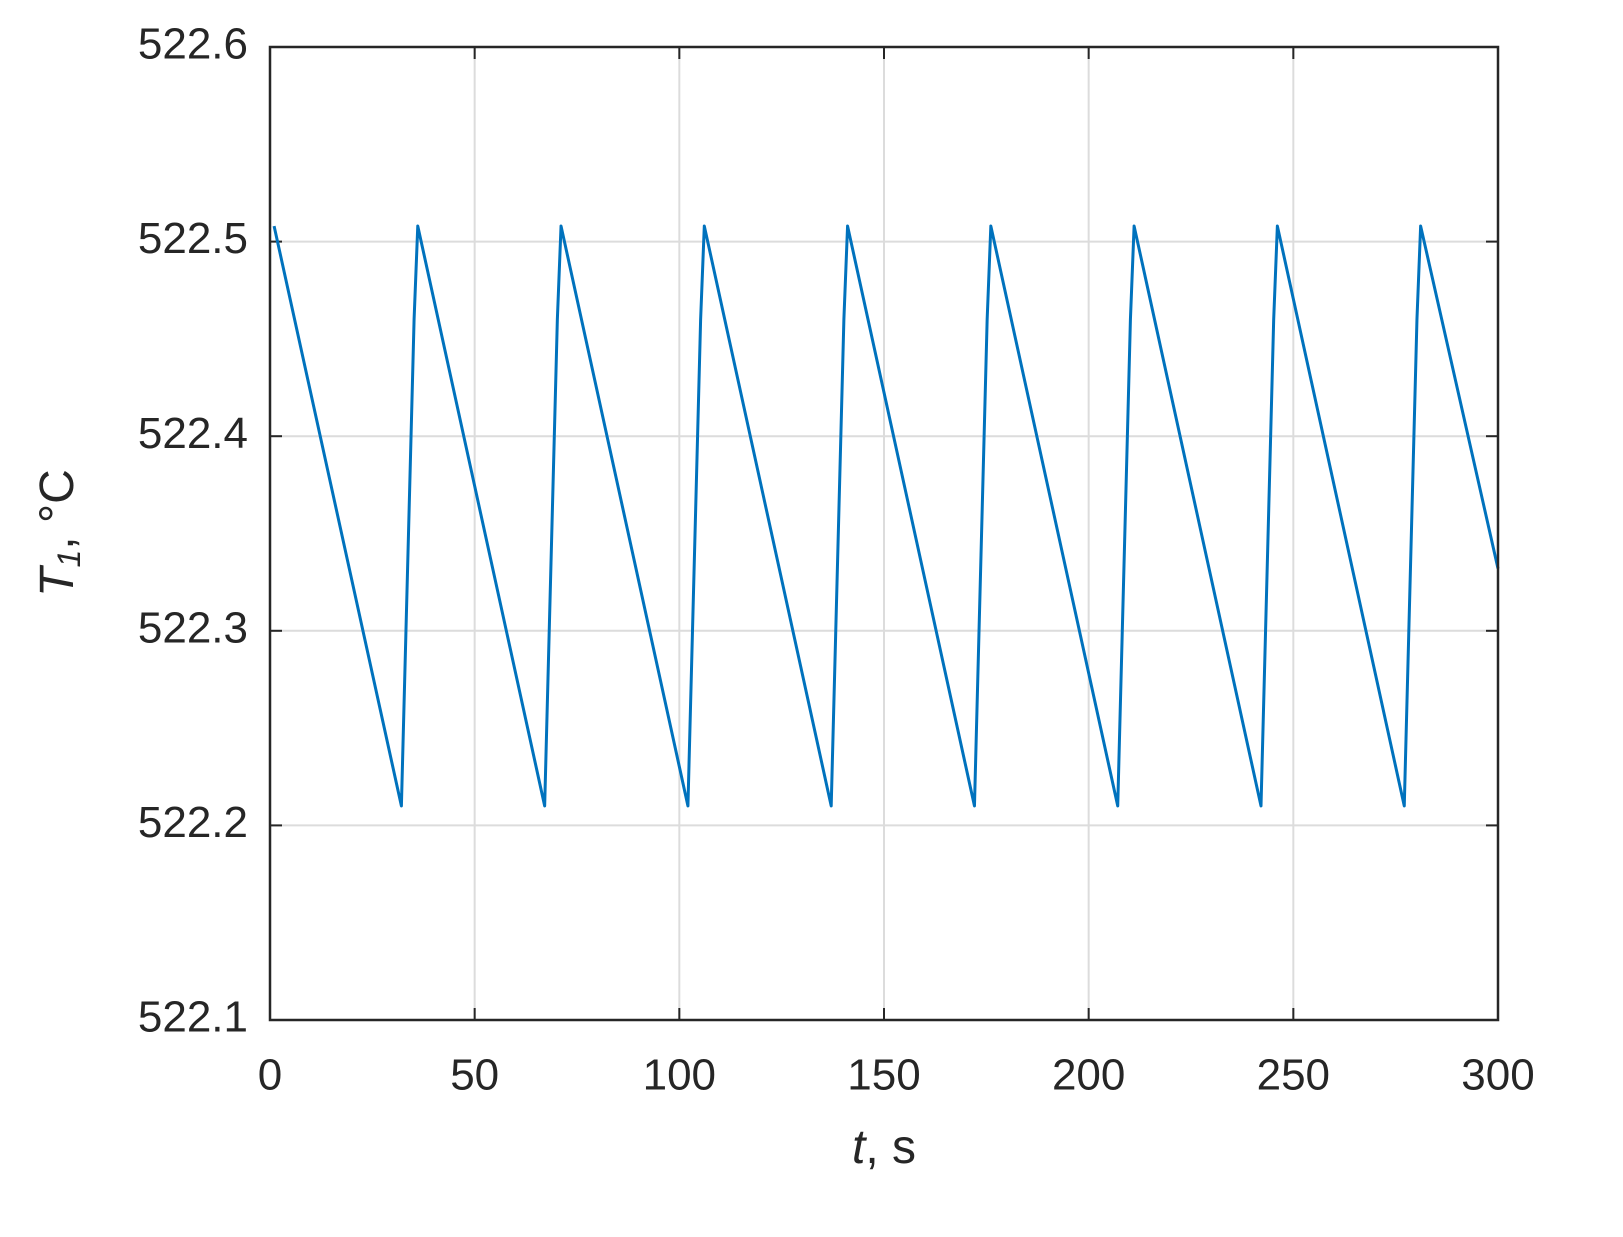 Image resolution: width=1623 pixels, height=1237 pixels. I want to click on y-label-subscript: 1, so click(69, 559).